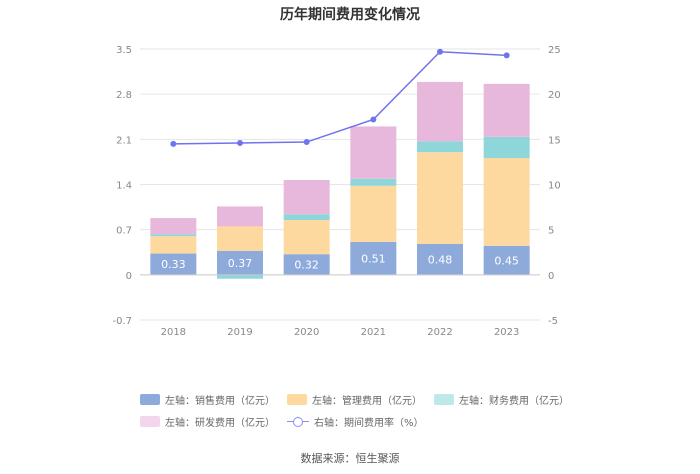 The image size is (700, 474). Describe the element at coordinates (220, 401) in the screenshot. I see `legend-label-sales: 左轴：销售费用（亿元）` at that location.